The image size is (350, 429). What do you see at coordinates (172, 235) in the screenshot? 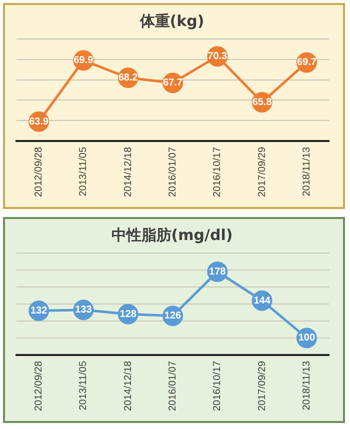
I see `chart-title: 中性脂肪(mg/dl)` at bounding box center [172, 235].